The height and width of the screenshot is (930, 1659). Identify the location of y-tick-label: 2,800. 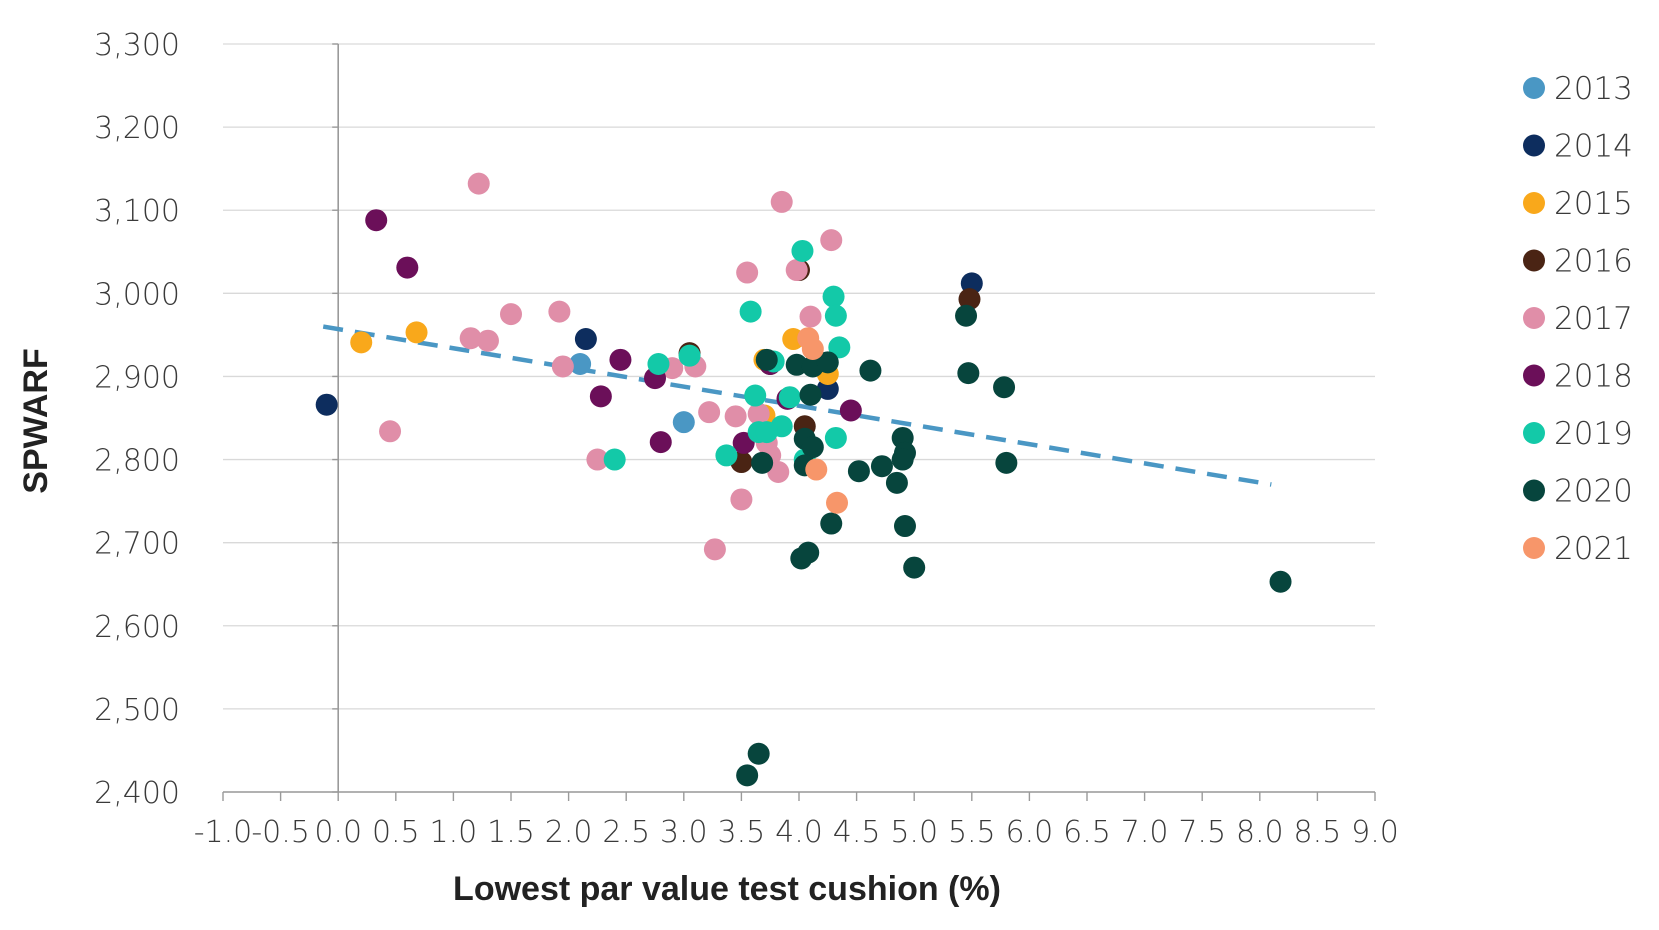
(137, 461).